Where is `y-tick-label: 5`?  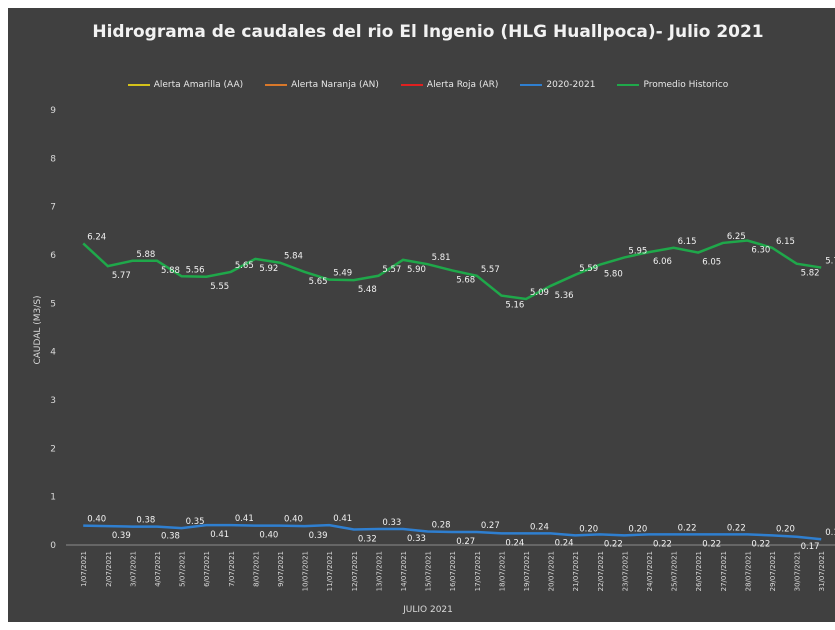
y-tick-label: 5 is located at coordinates (53, 304).